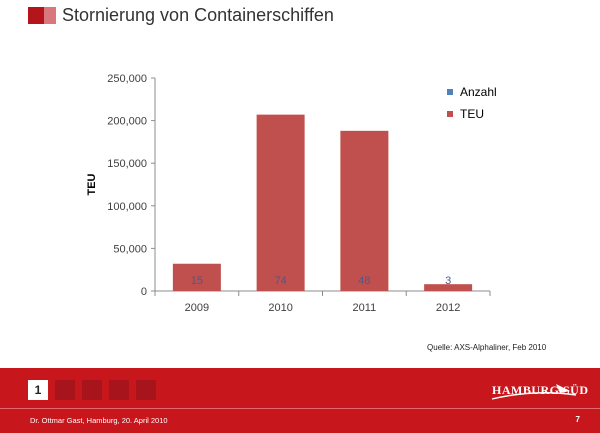 Image resolution: width=600 pixels, height=433 pixels. Describe the element at coordinates (365, 308) in the screenshot. I see `x-tick-label: 2011` at that location.